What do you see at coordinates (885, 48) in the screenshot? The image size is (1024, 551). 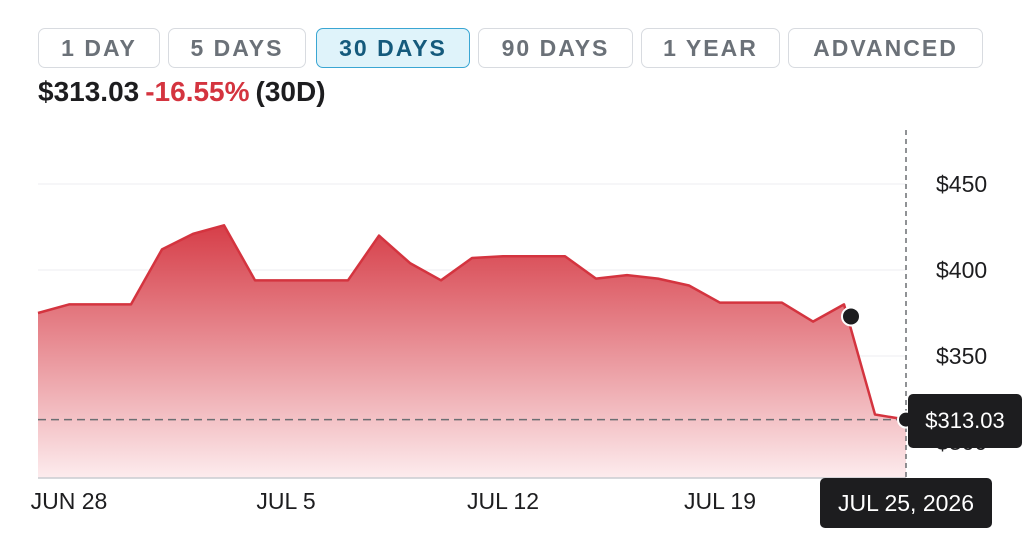 I see `tab-advanced: ADVANCED` at bounding box center [885, 48].